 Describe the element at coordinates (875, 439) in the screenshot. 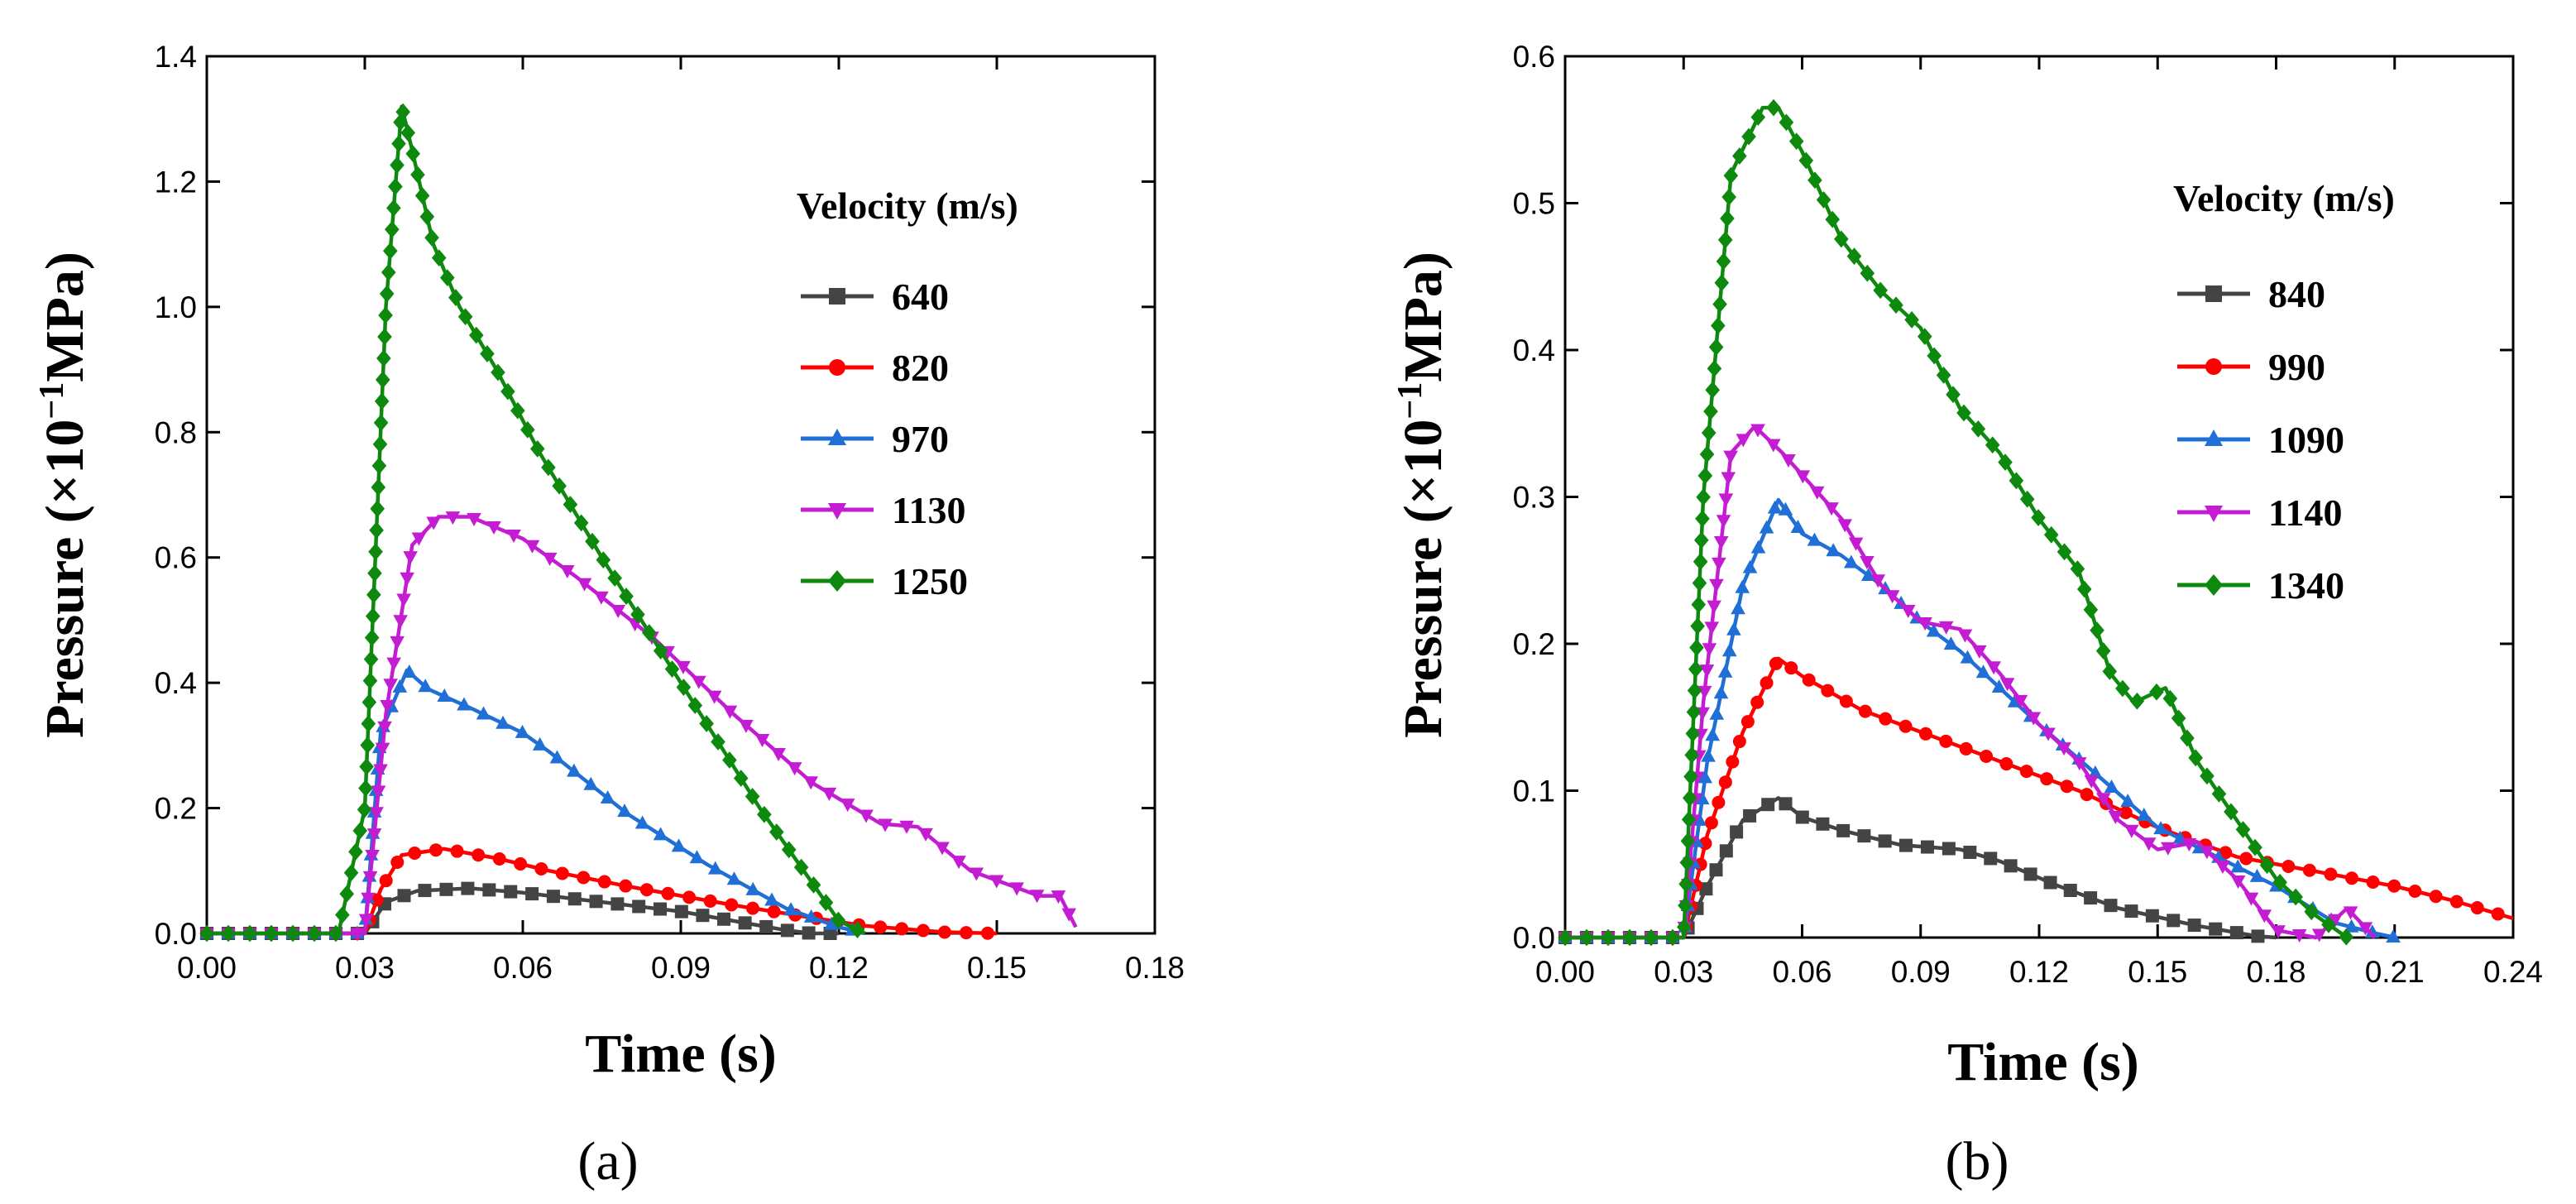

I see `legend-item-970: 970` at that location.